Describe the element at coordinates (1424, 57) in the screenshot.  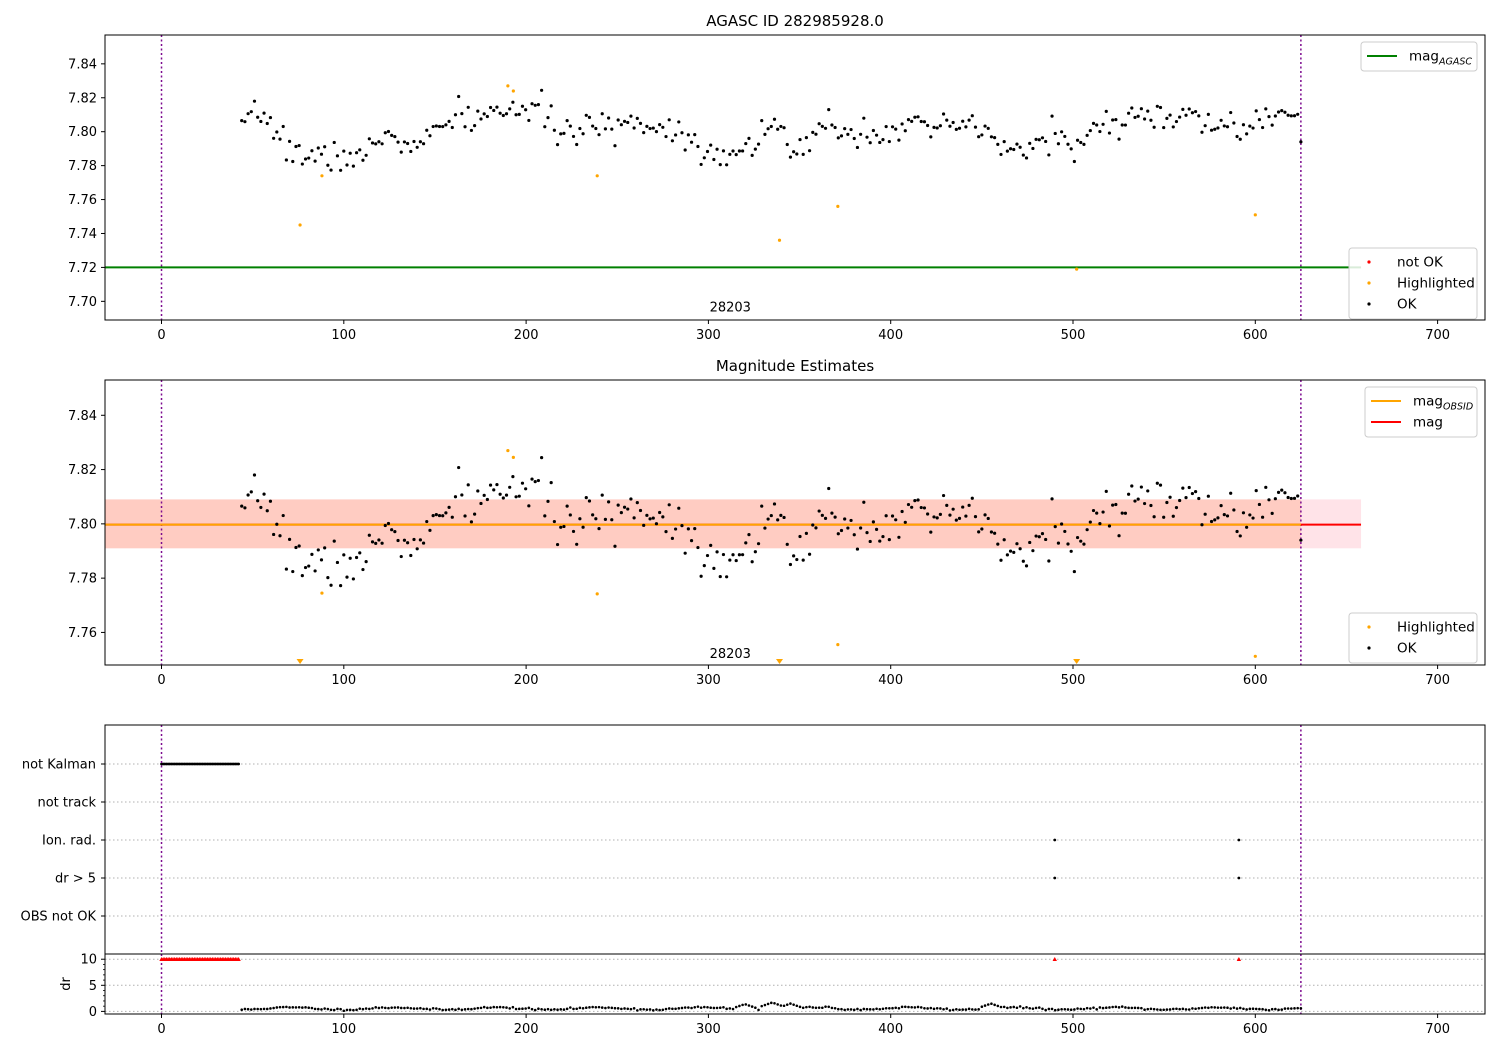
I see `legend-label-text: mag` at that location.